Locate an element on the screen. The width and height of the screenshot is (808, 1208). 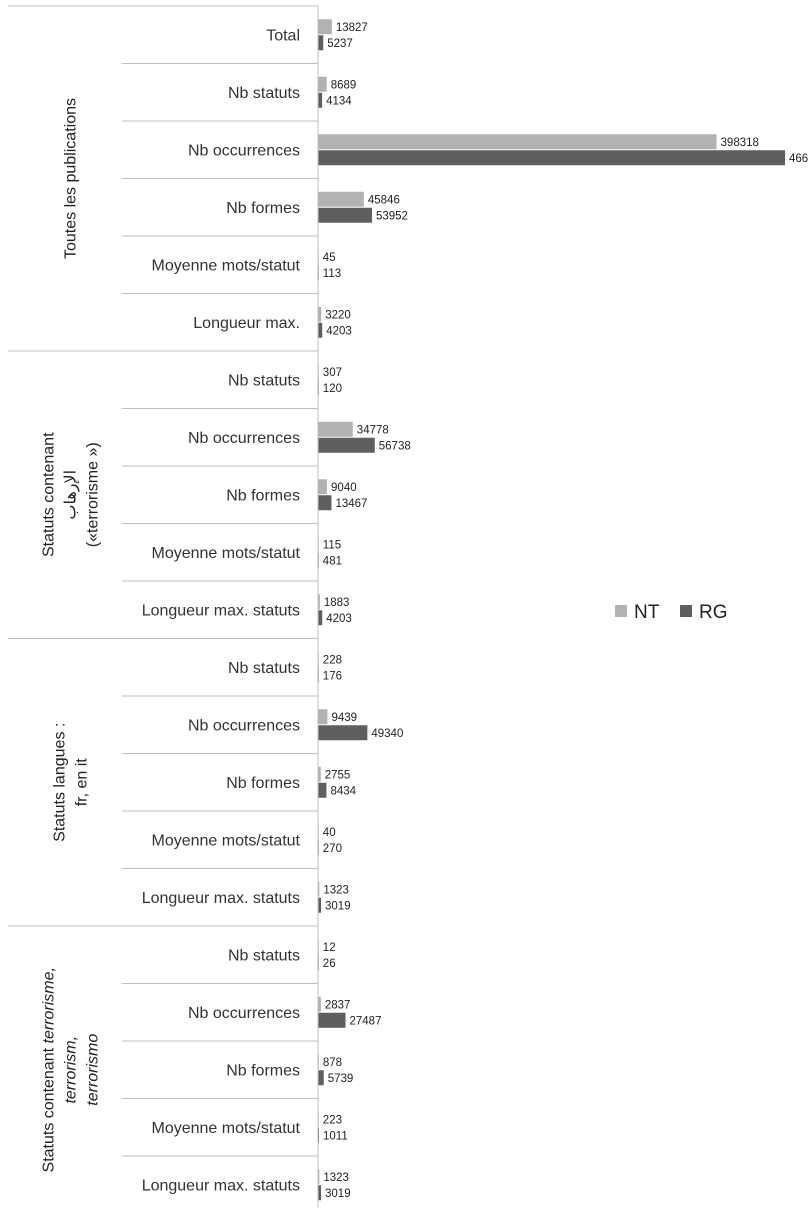
legend-label-nt: NT is located at coordinates (647, 612).